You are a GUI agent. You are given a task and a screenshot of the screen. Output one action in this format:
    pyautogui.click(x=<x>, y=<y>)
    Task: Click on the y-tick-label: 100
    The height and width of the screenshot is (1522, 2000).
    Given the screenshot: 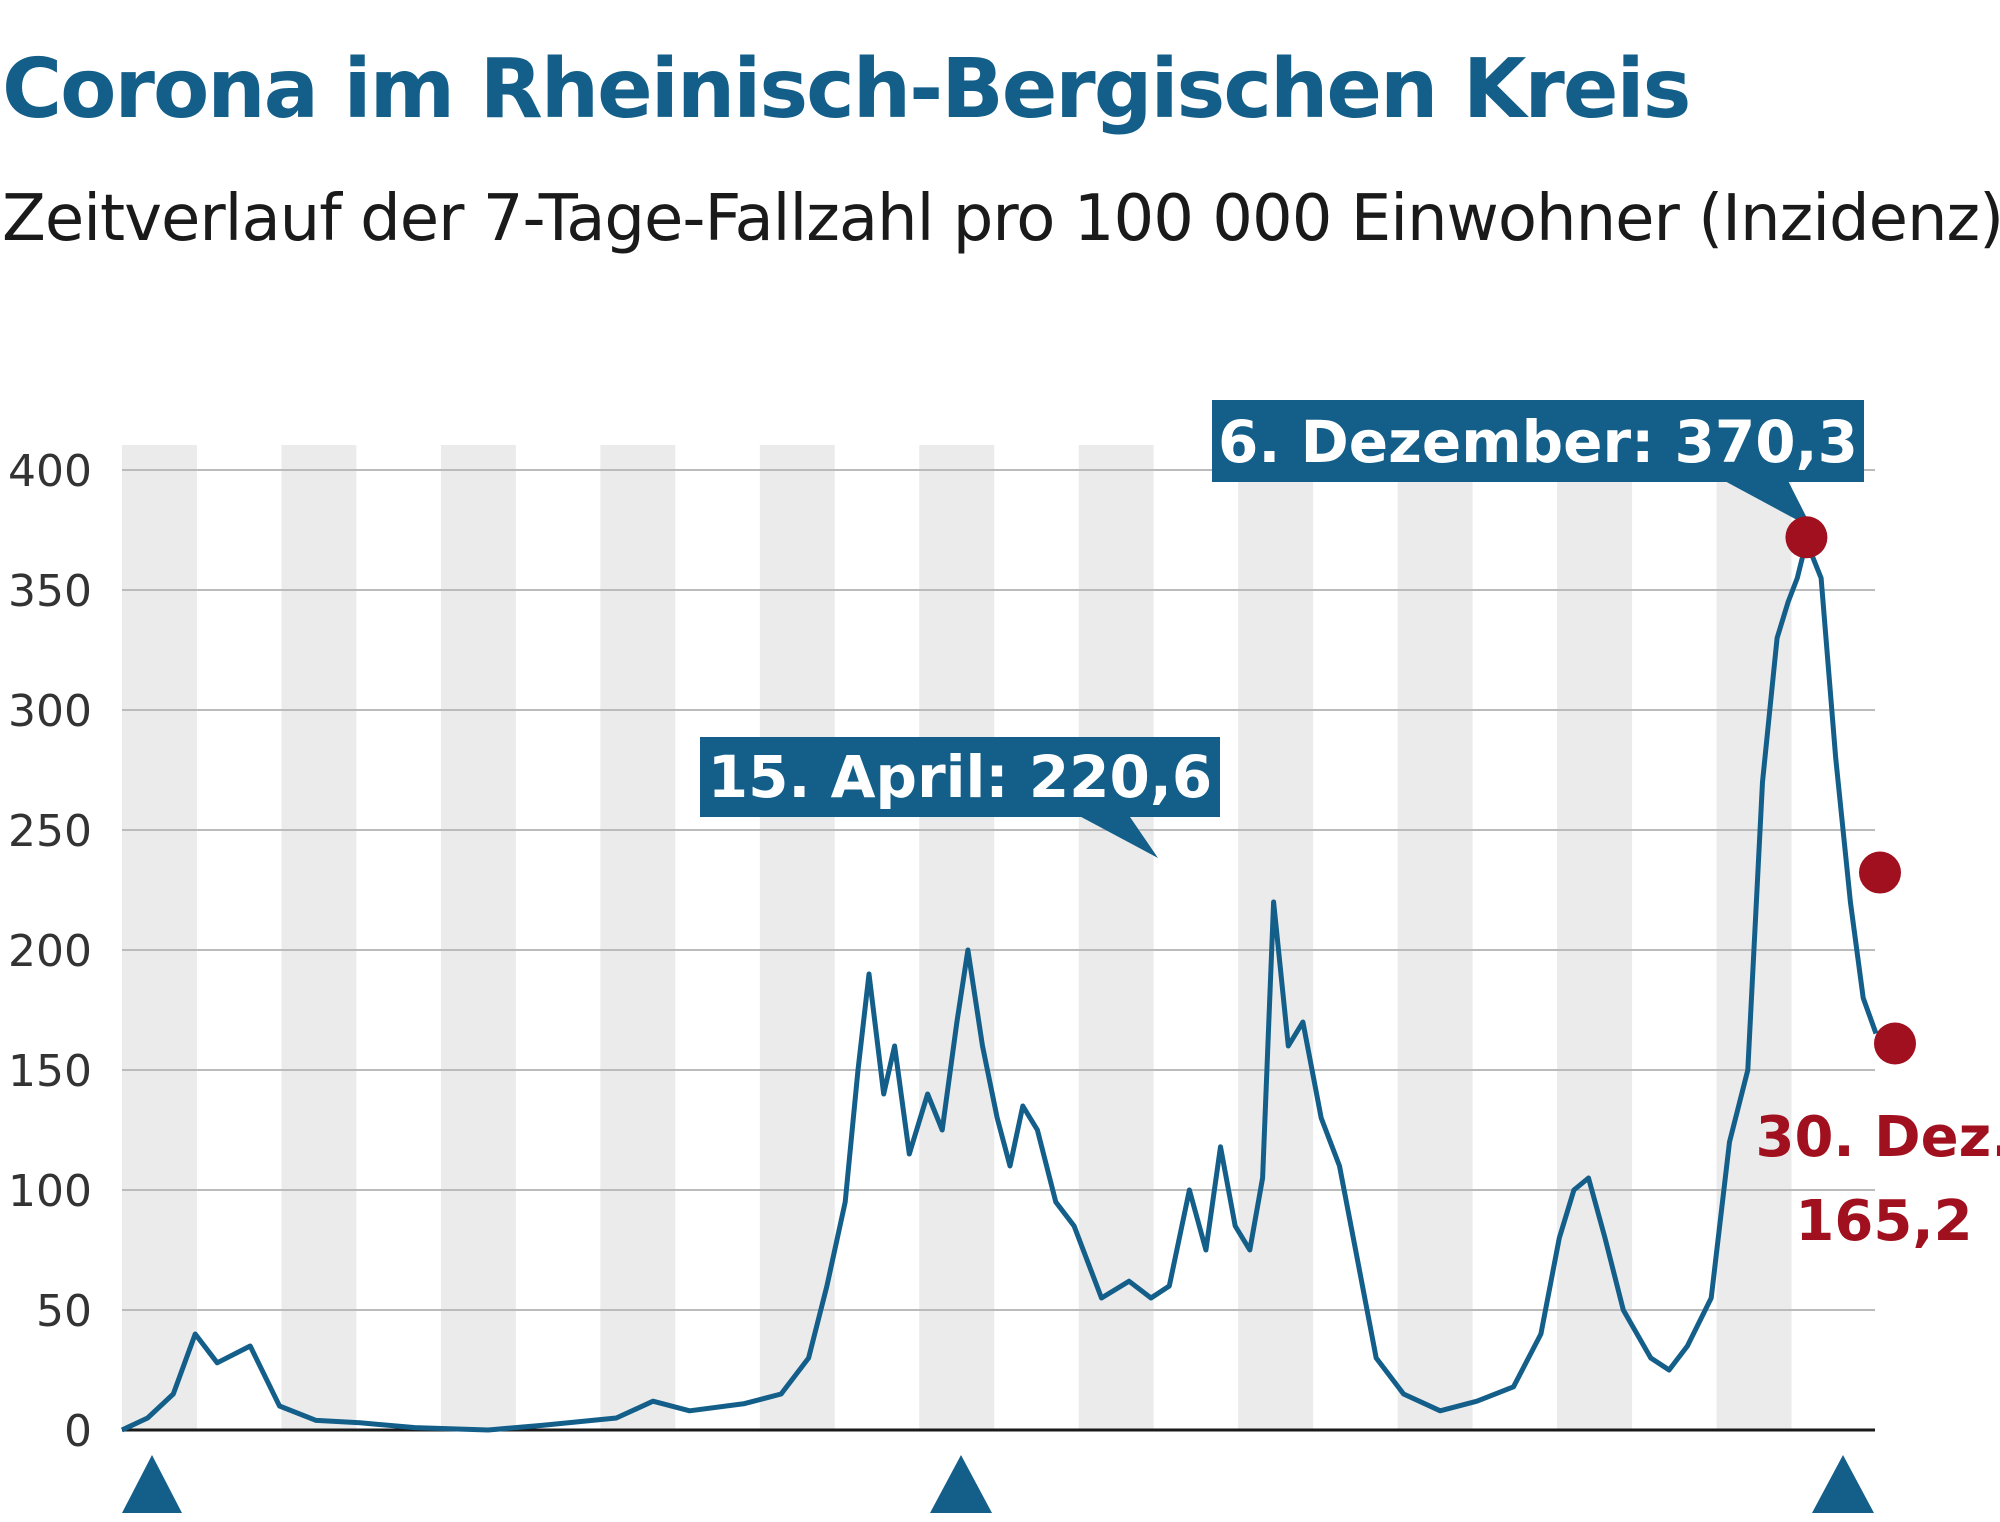 What is the action you would take?
    pyautogui.click(x=50, y=1191)
    